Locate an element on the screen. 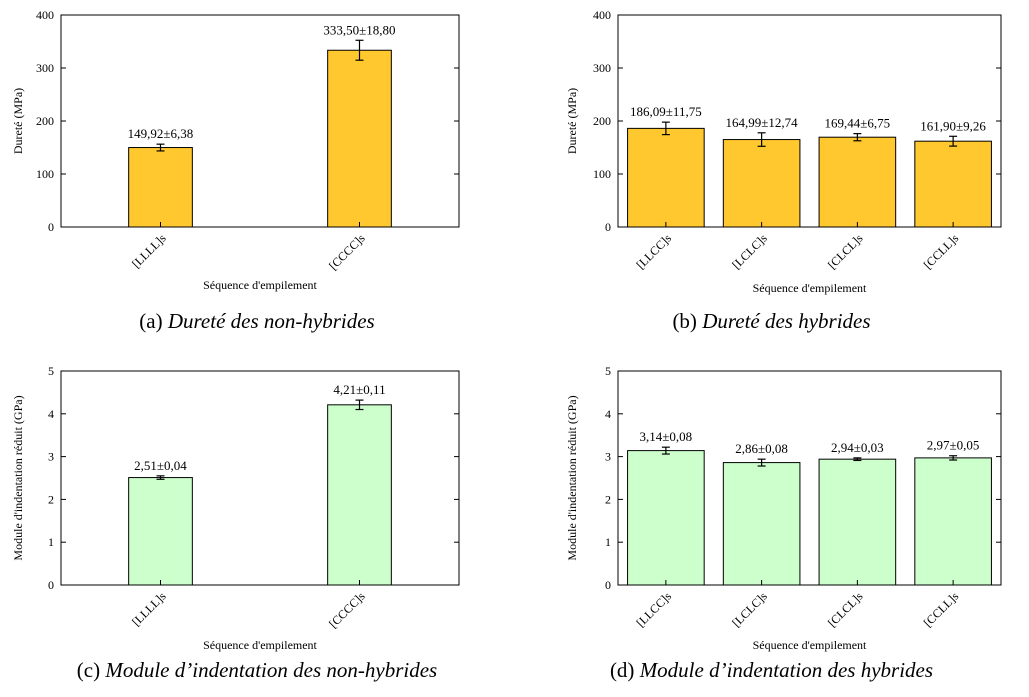 This screenshot has height=697, width=1029. caption-letter: (a) is located at coordinates (151, 321).